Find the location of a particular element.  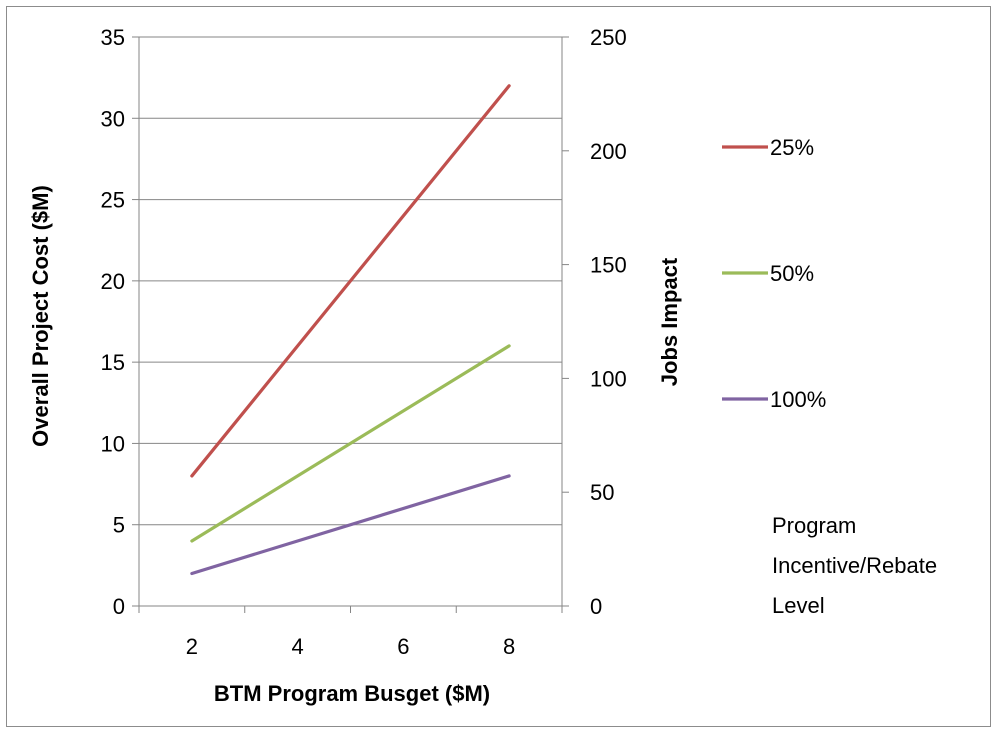

legend-label: 50% is located at coordinates (792, 273).